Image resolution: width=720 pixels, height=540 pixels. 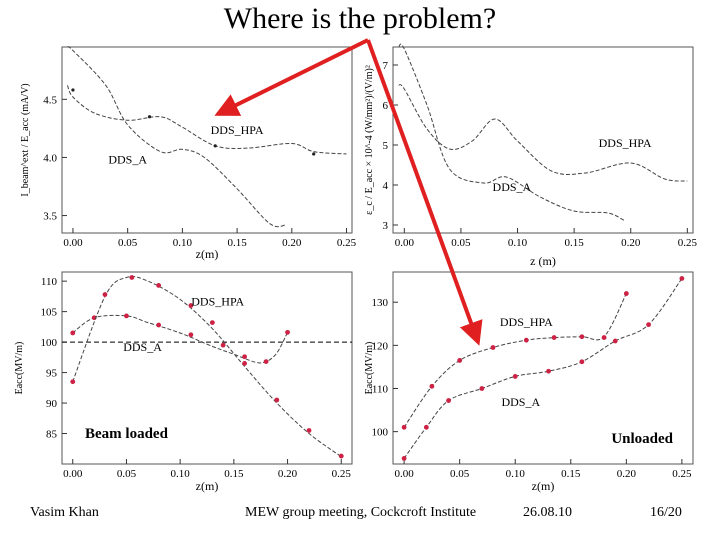 I want to click on y-tick-label: 95, so click(x=52, y=374).